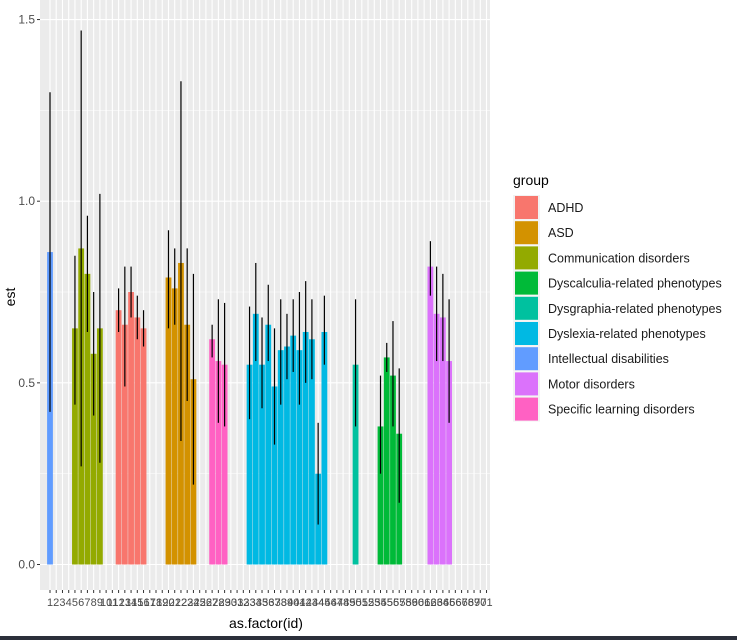  Describe the element at coordinates (318, 603) in the screenshot. I see `x-tick-label: 44` at that location.